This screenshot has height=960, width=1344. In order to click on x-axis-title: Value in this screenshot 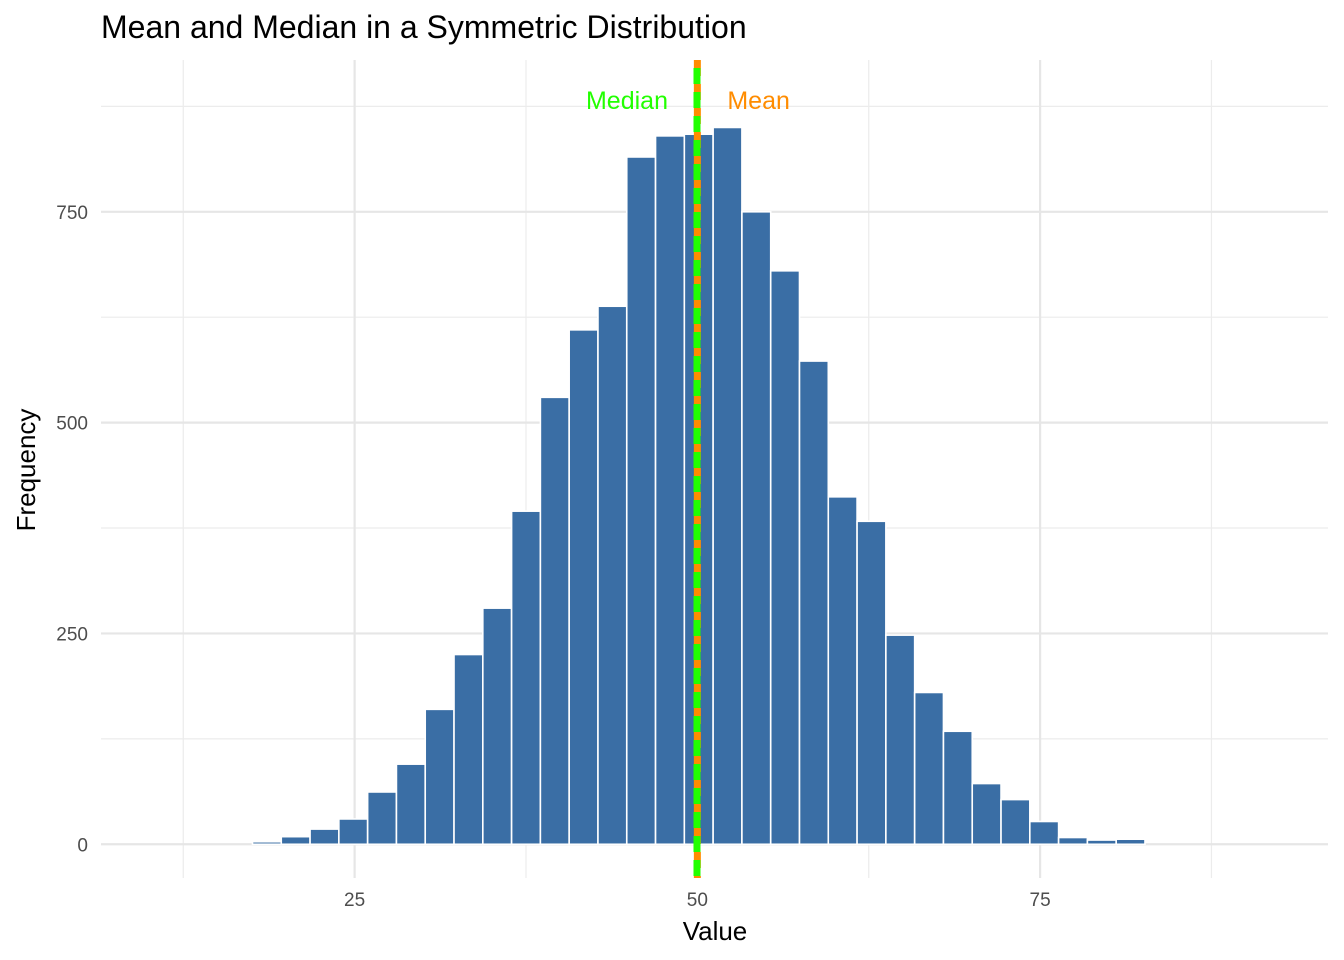, I will do `click(715, 931)`.